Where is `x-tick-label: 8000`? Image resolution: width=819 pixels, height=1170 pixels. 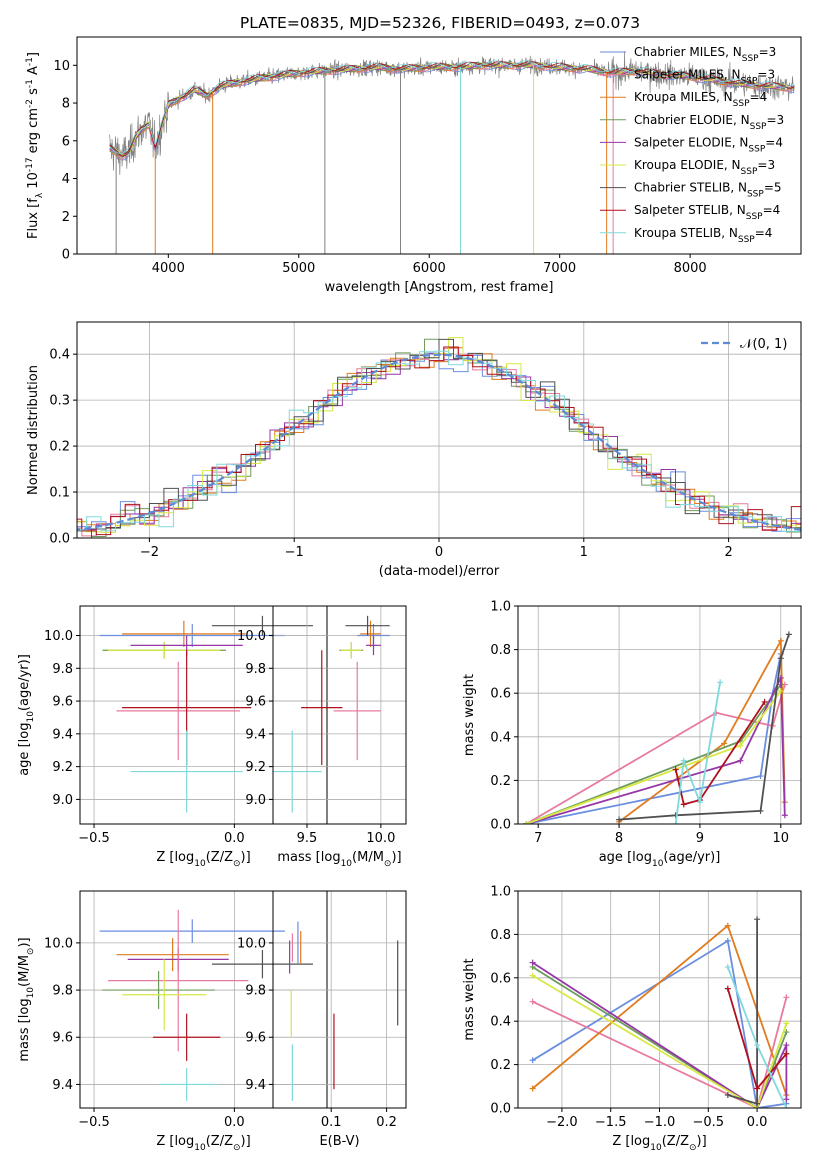 x-tick-label: 8000 is located at coordinates (690, 268).